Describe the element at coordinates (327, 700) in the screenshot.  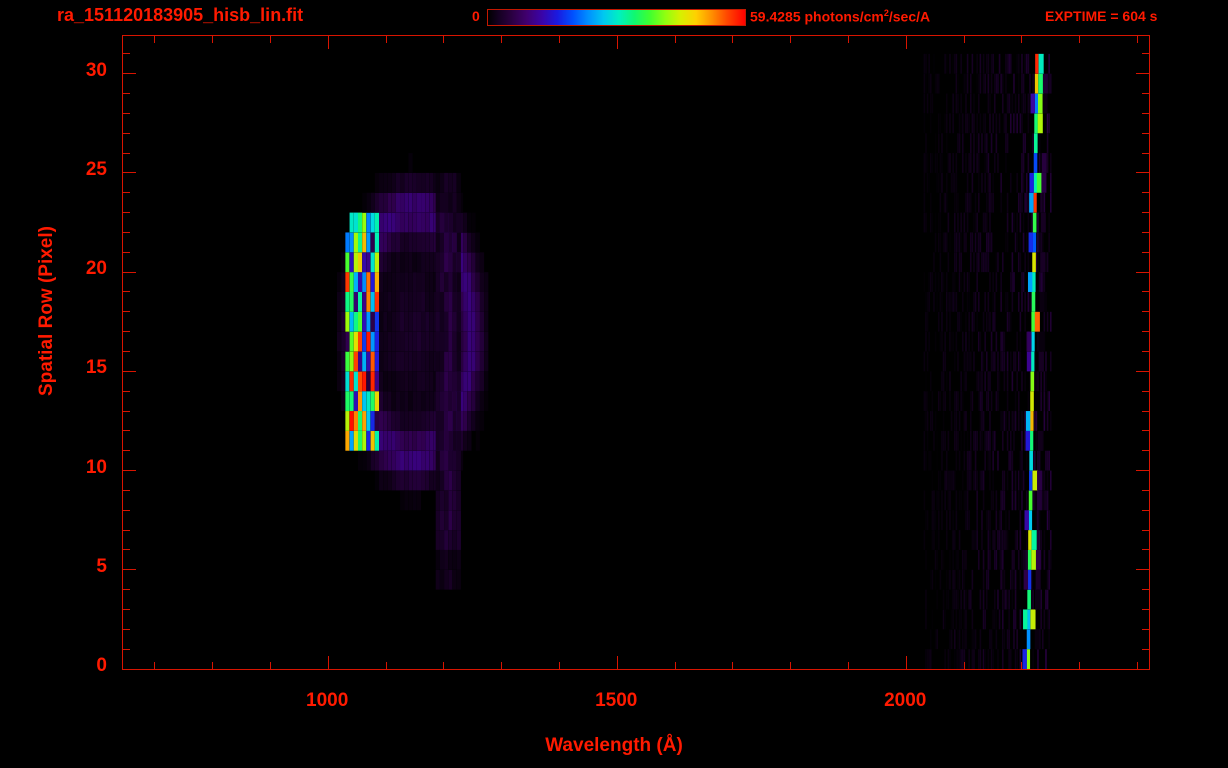
I see `x-axis-tick-label: 1000` at that location.